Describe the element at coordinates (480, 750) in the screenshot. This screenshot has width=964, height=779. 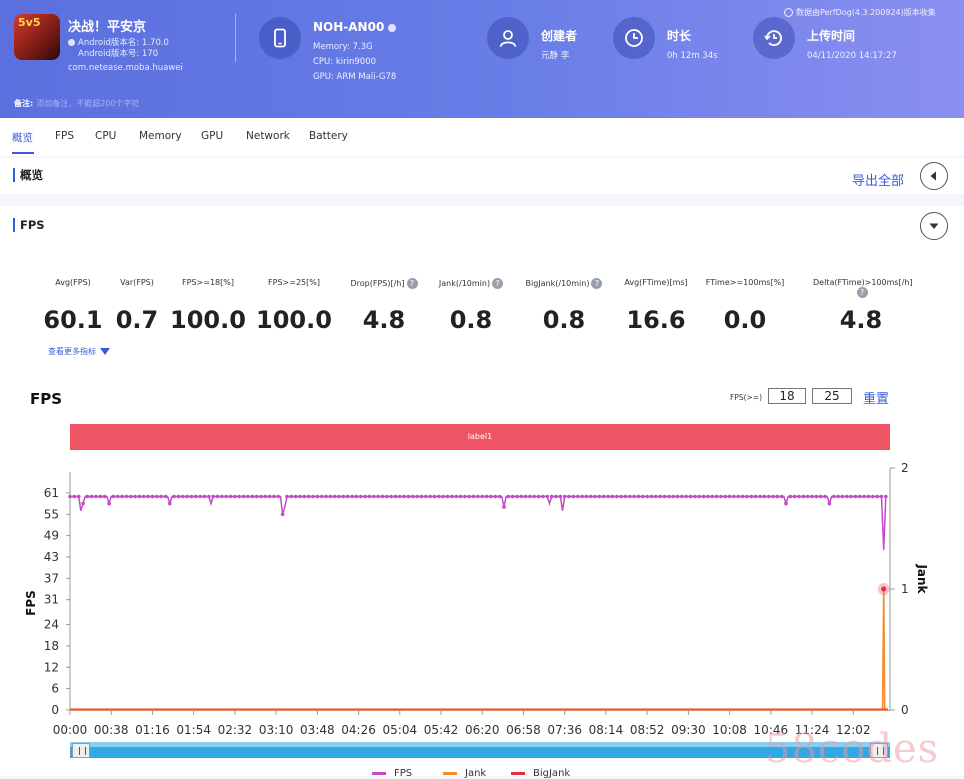
I see `time-range-slider` at that location.